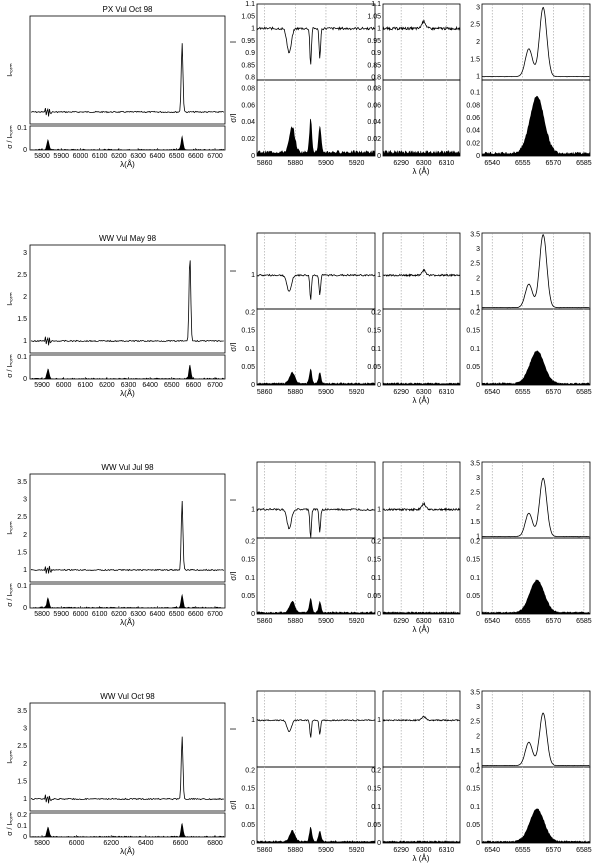  Describe the element at coordinates (25, 341) in the screenshot. I see `full-y-tick-label: 1` at that location.